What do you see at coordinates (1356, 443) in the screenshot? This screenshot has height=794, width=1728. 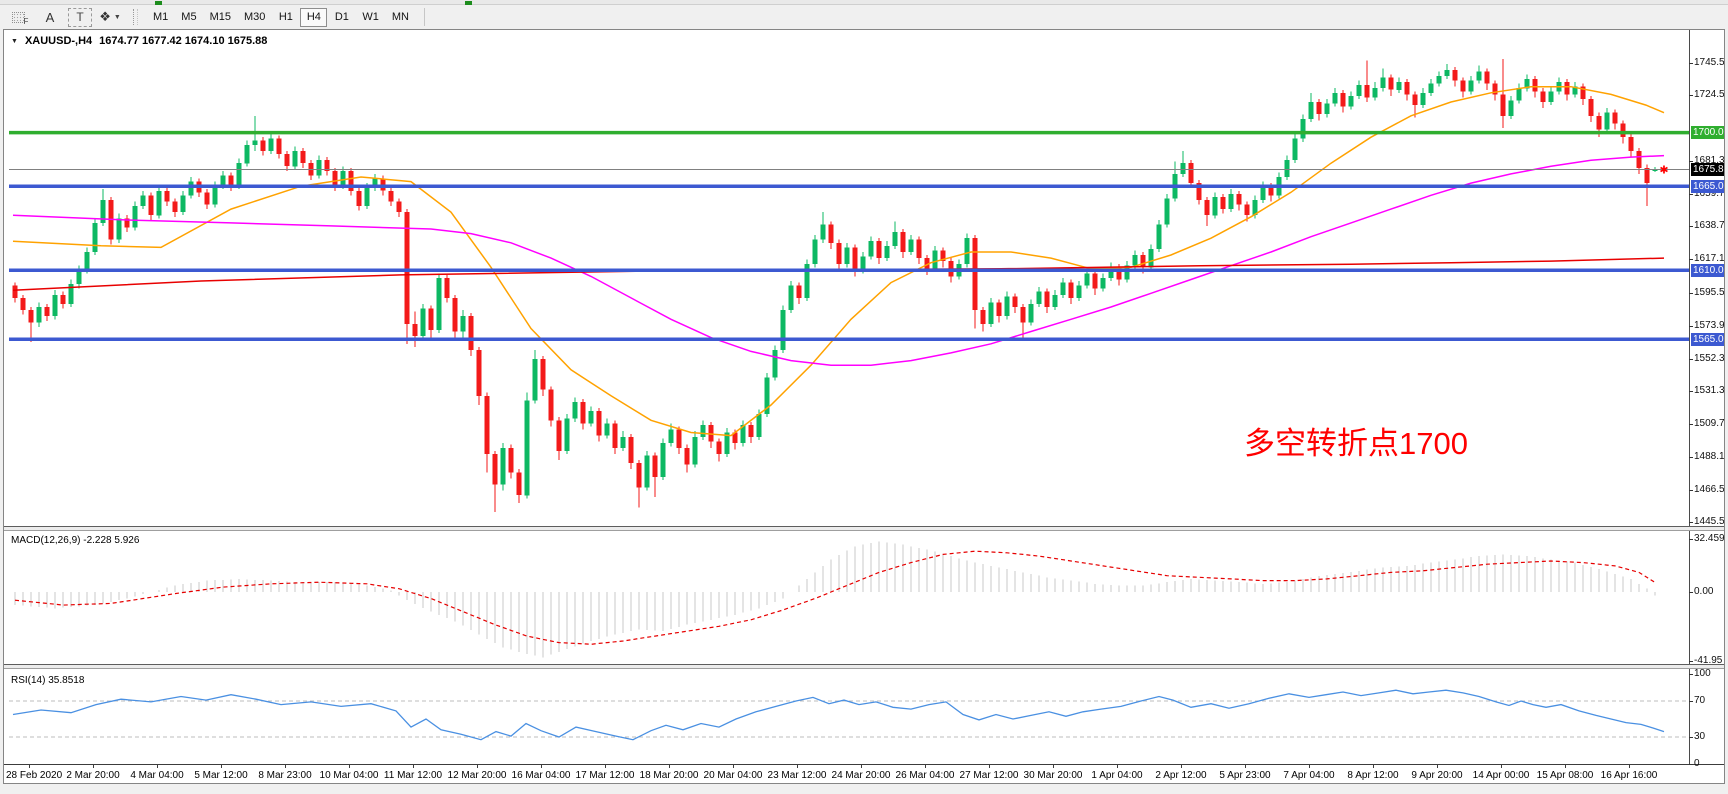 I see `chart-annotation: 多空转折点1700` at bounding box center [1356, 443].